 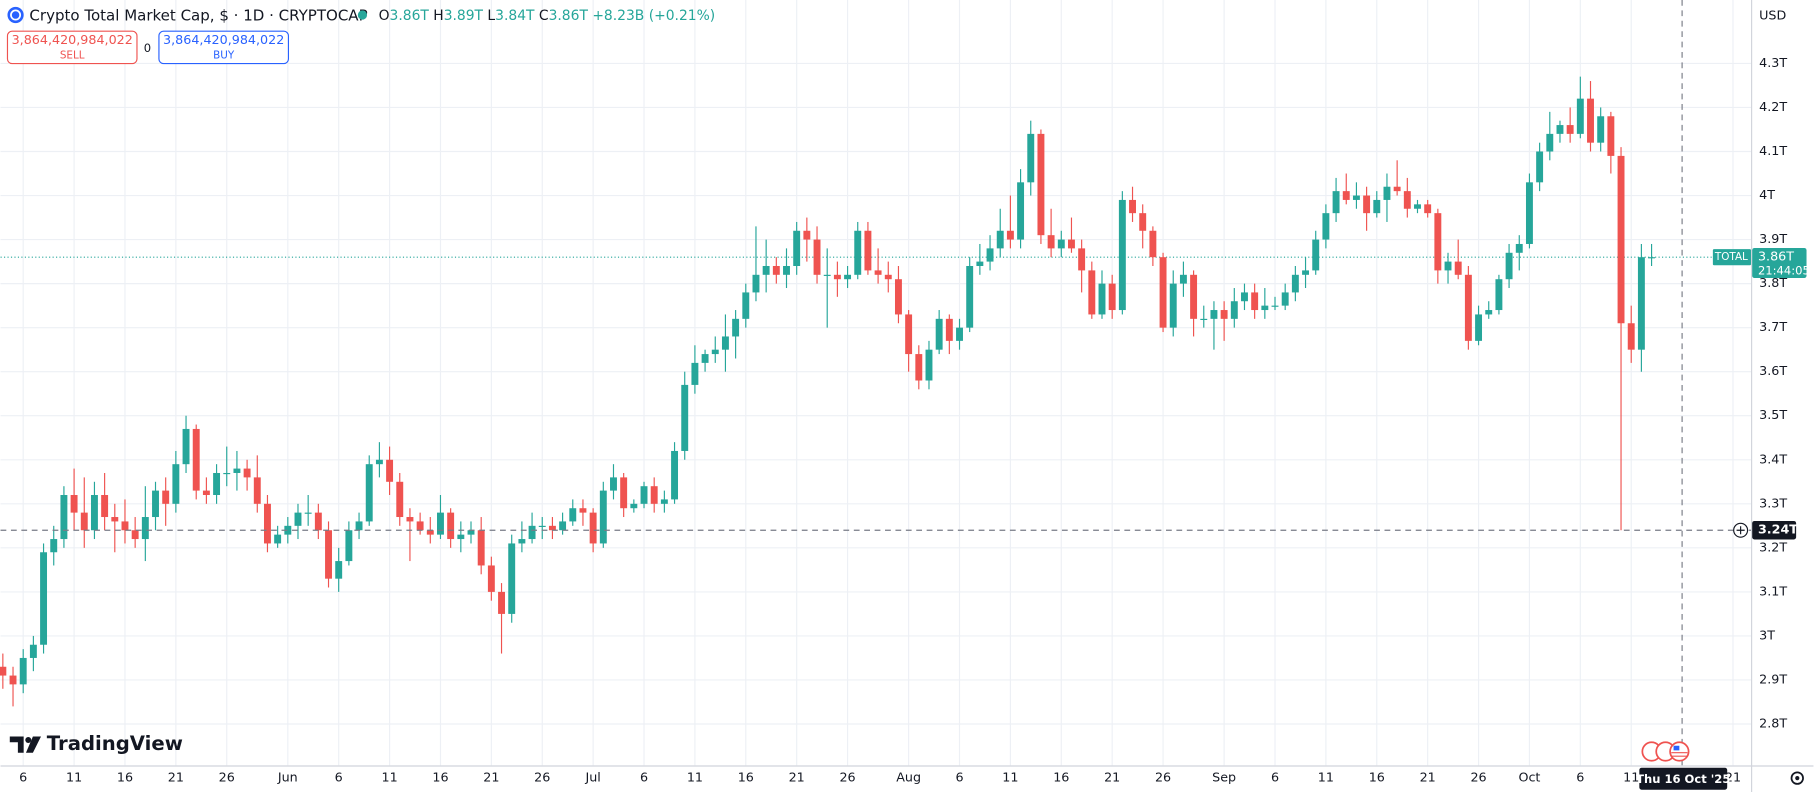 What do you see at coordinates (223, 39) in the screenshot?
I see `buy-price: 3,864,420,984,022` at bounding box center [223, 39].